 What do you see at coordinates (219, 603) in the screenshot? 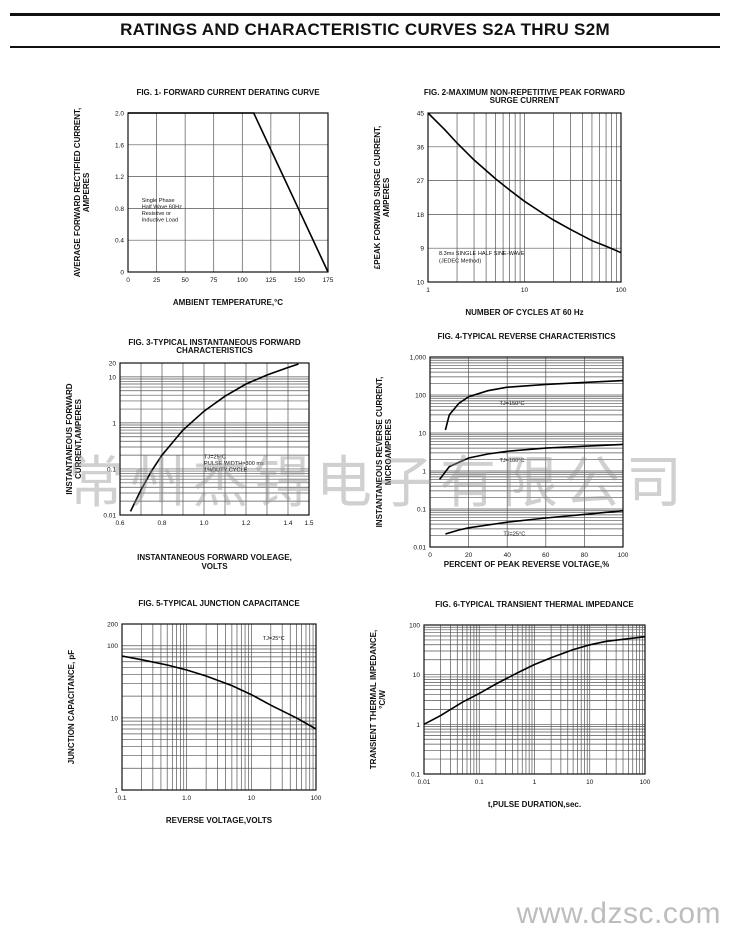
I see `chart-title: FIG. 5-TYPICAL JUNCTION CAPACITANCE` at bounding box center [219, 603].